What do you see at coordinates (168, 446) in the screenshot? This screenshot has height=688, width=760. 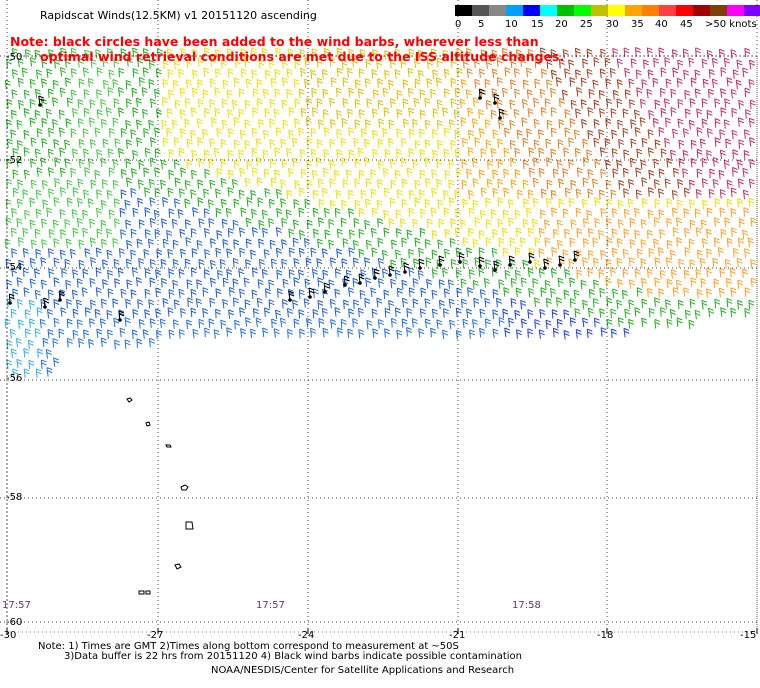 I see `island` at bounding box center [168, 446].